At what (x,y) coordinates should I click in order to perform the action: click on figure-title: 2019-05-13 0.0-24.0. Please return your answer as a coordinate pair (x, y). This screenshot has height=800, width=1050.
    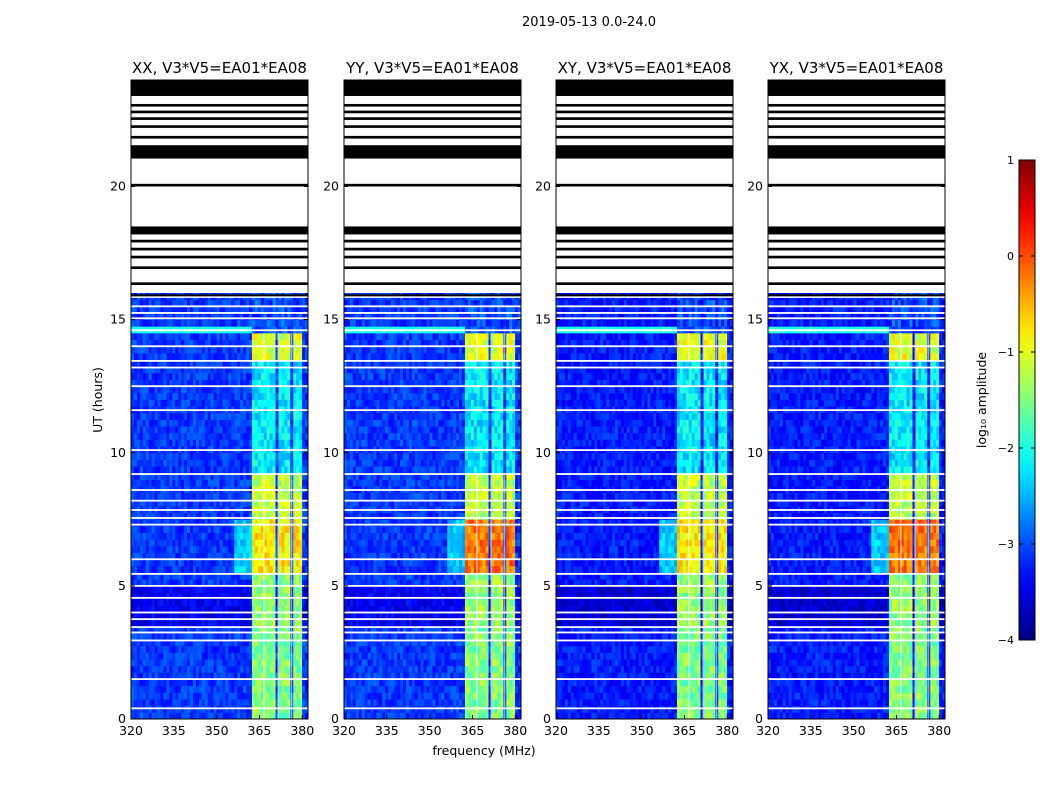
    Looking at the image, I should click on (589, 22).